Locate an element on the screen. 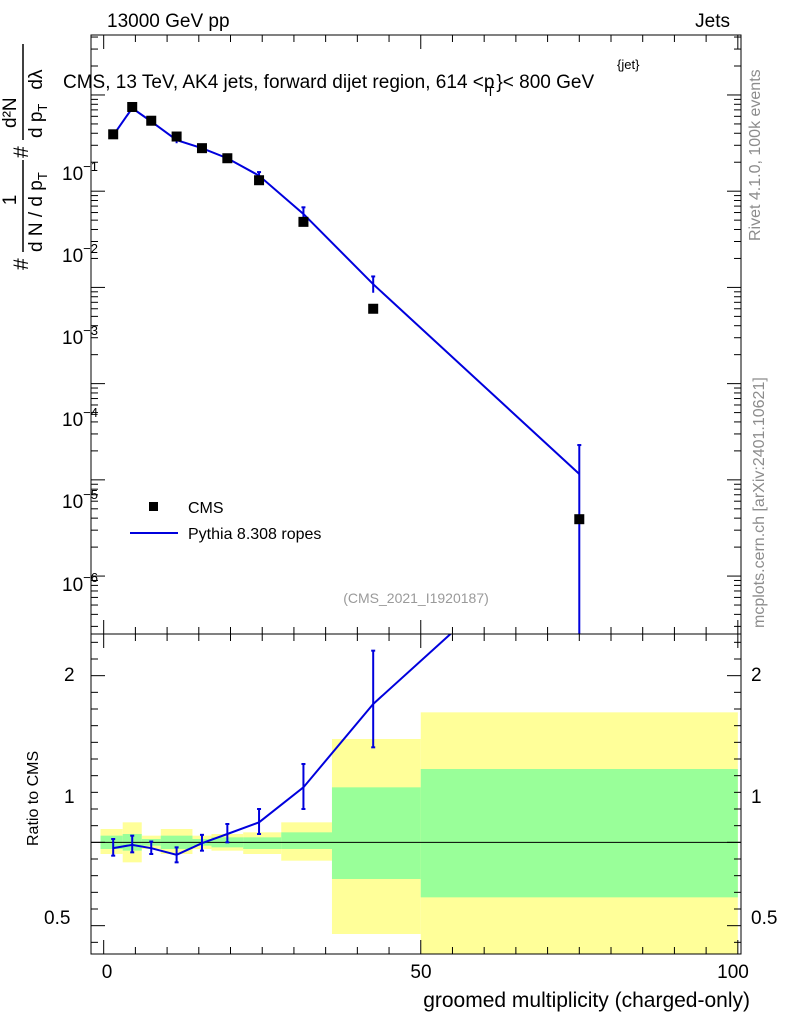 The height and width of the screenshot is (1024, 786). ratio-tick-right-2: 2 is located at coordinates (756, 675).